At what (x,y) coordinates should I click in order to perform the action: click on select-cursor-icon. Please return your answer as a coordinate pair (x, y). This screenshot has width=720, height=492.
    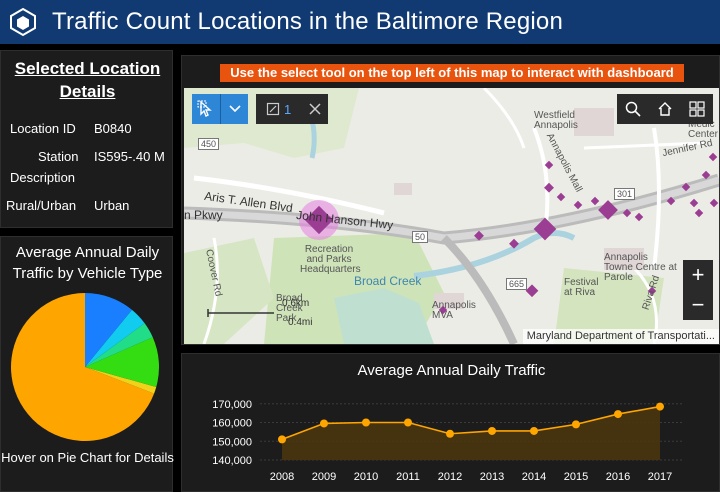
    Looking at the image, I should click on (204, 108).